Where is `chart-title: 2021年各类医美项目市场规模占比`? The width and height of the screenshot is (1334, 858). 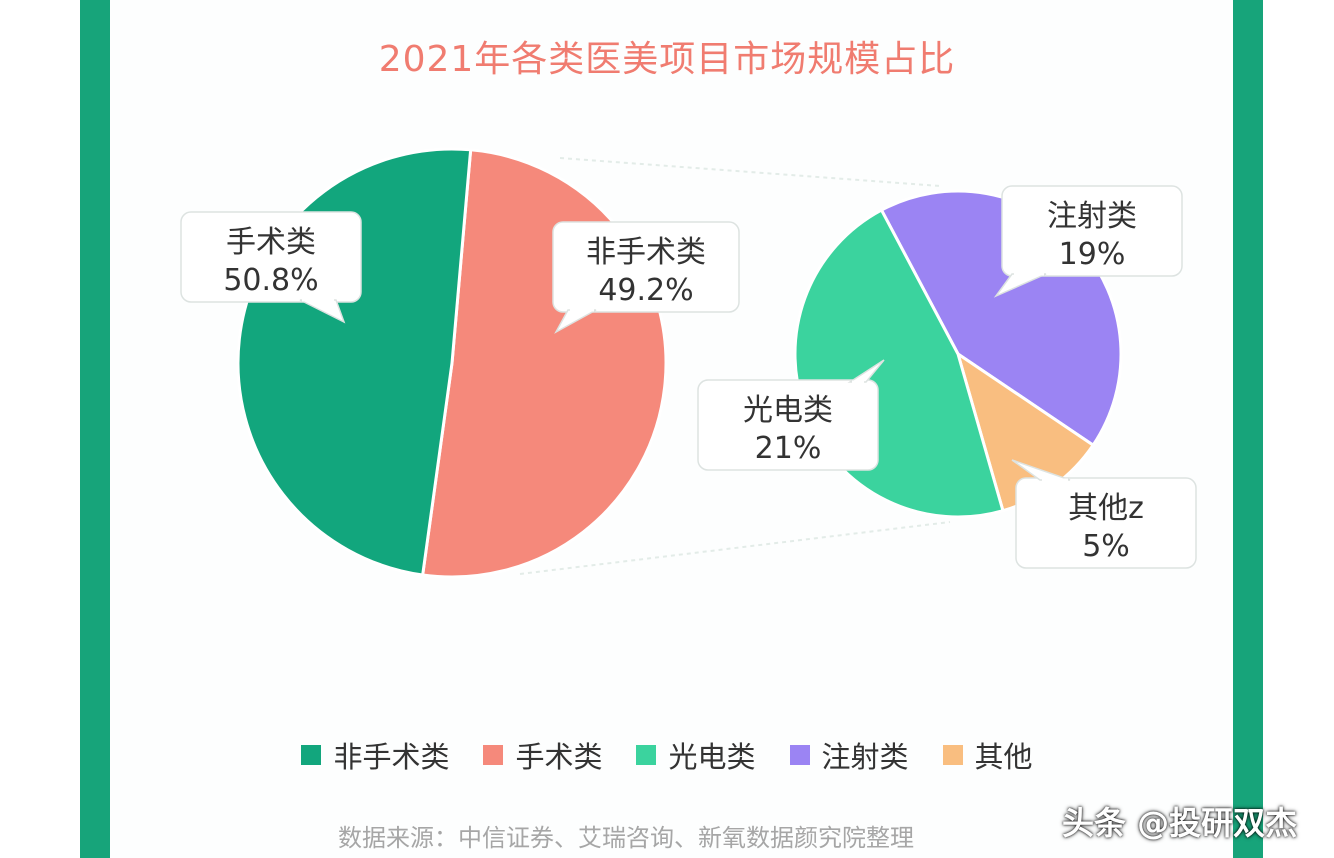
chart-title: 2021年各类医美项目市场规模占比 is located at coordinates (667, 59).